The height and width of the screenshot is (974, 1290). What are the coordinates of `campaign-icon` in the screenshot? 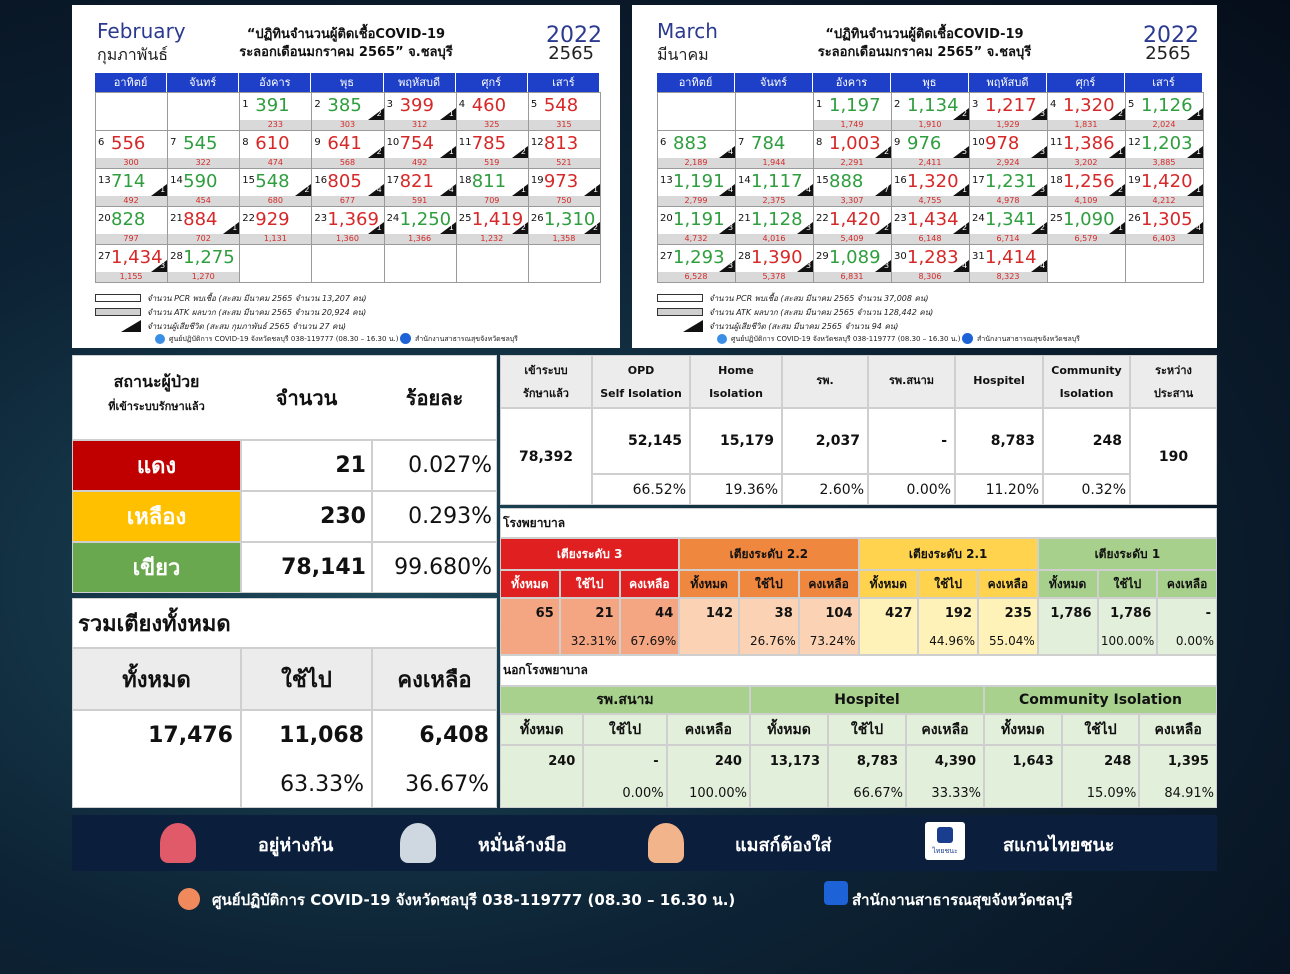 It's located at (418, 843).